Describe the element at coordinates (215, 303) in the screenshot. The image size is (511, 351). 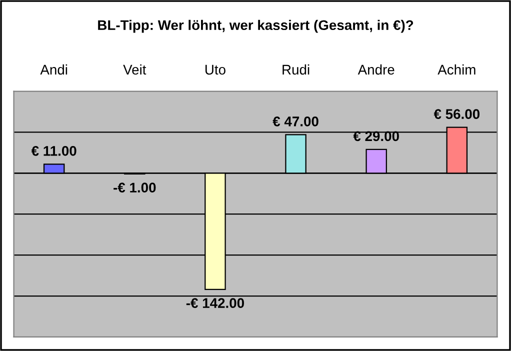
I see `data-label: -€ 142.00` at that location.